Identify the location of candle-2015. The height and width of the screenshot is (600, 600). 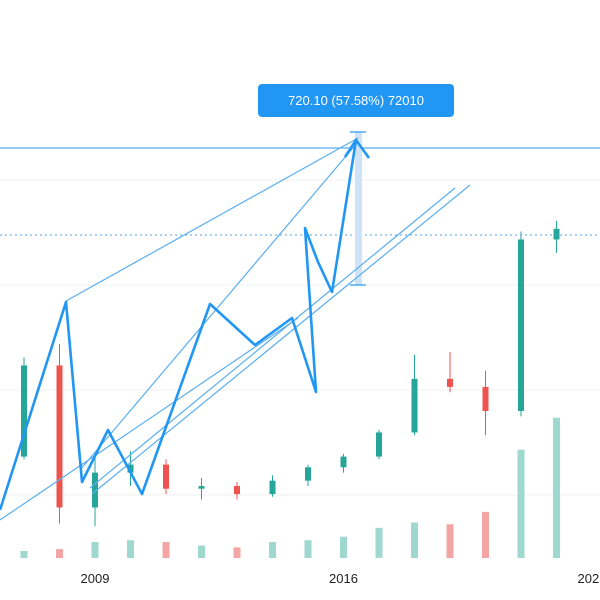
(308, 474).